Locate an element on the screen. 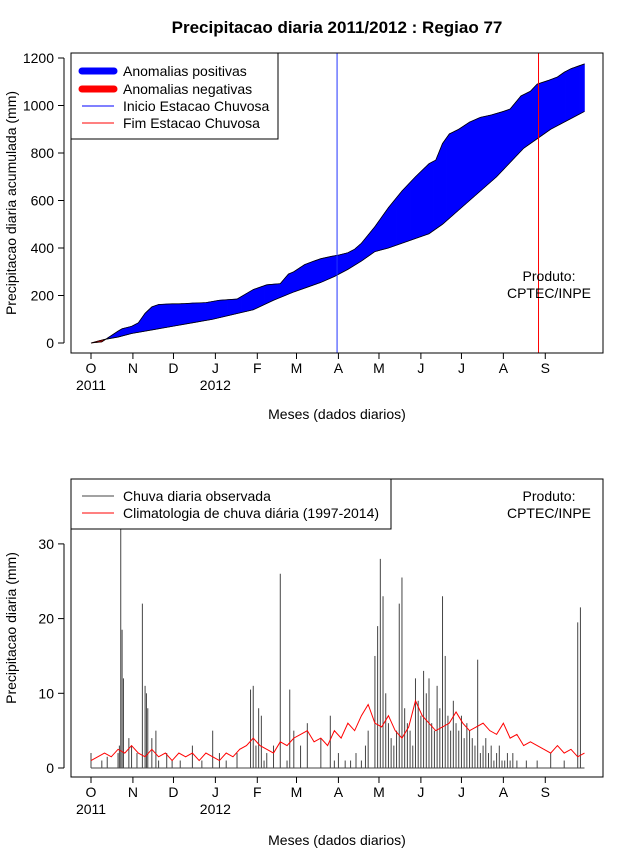 Image resolution: width=640 pixels, height=850 pixels. y-axis-label: Precipitacao diaria acumulada (mm) is located at coordinates (11, 203).